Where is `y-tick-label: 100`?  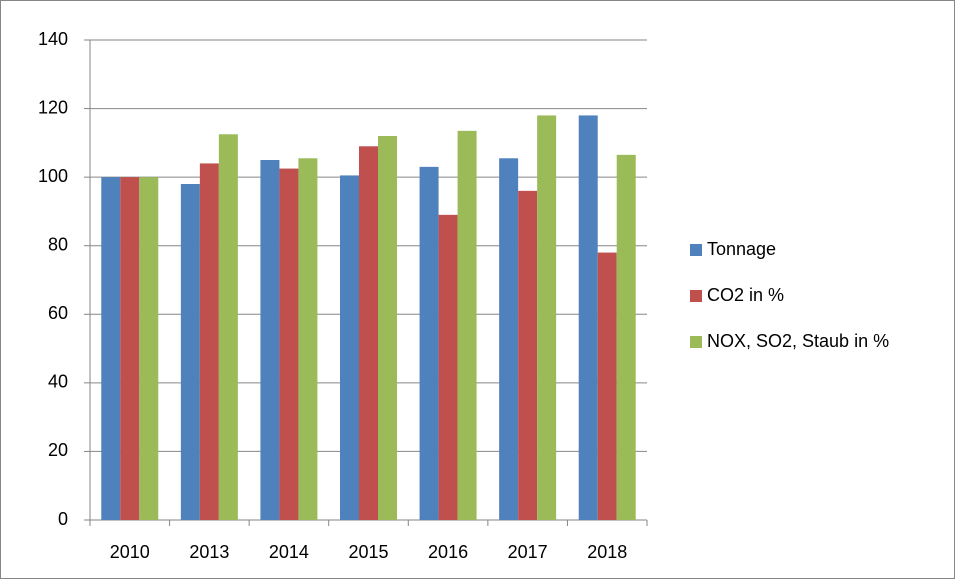
y-tick-label: 100 is located at coordinates (53, 176).